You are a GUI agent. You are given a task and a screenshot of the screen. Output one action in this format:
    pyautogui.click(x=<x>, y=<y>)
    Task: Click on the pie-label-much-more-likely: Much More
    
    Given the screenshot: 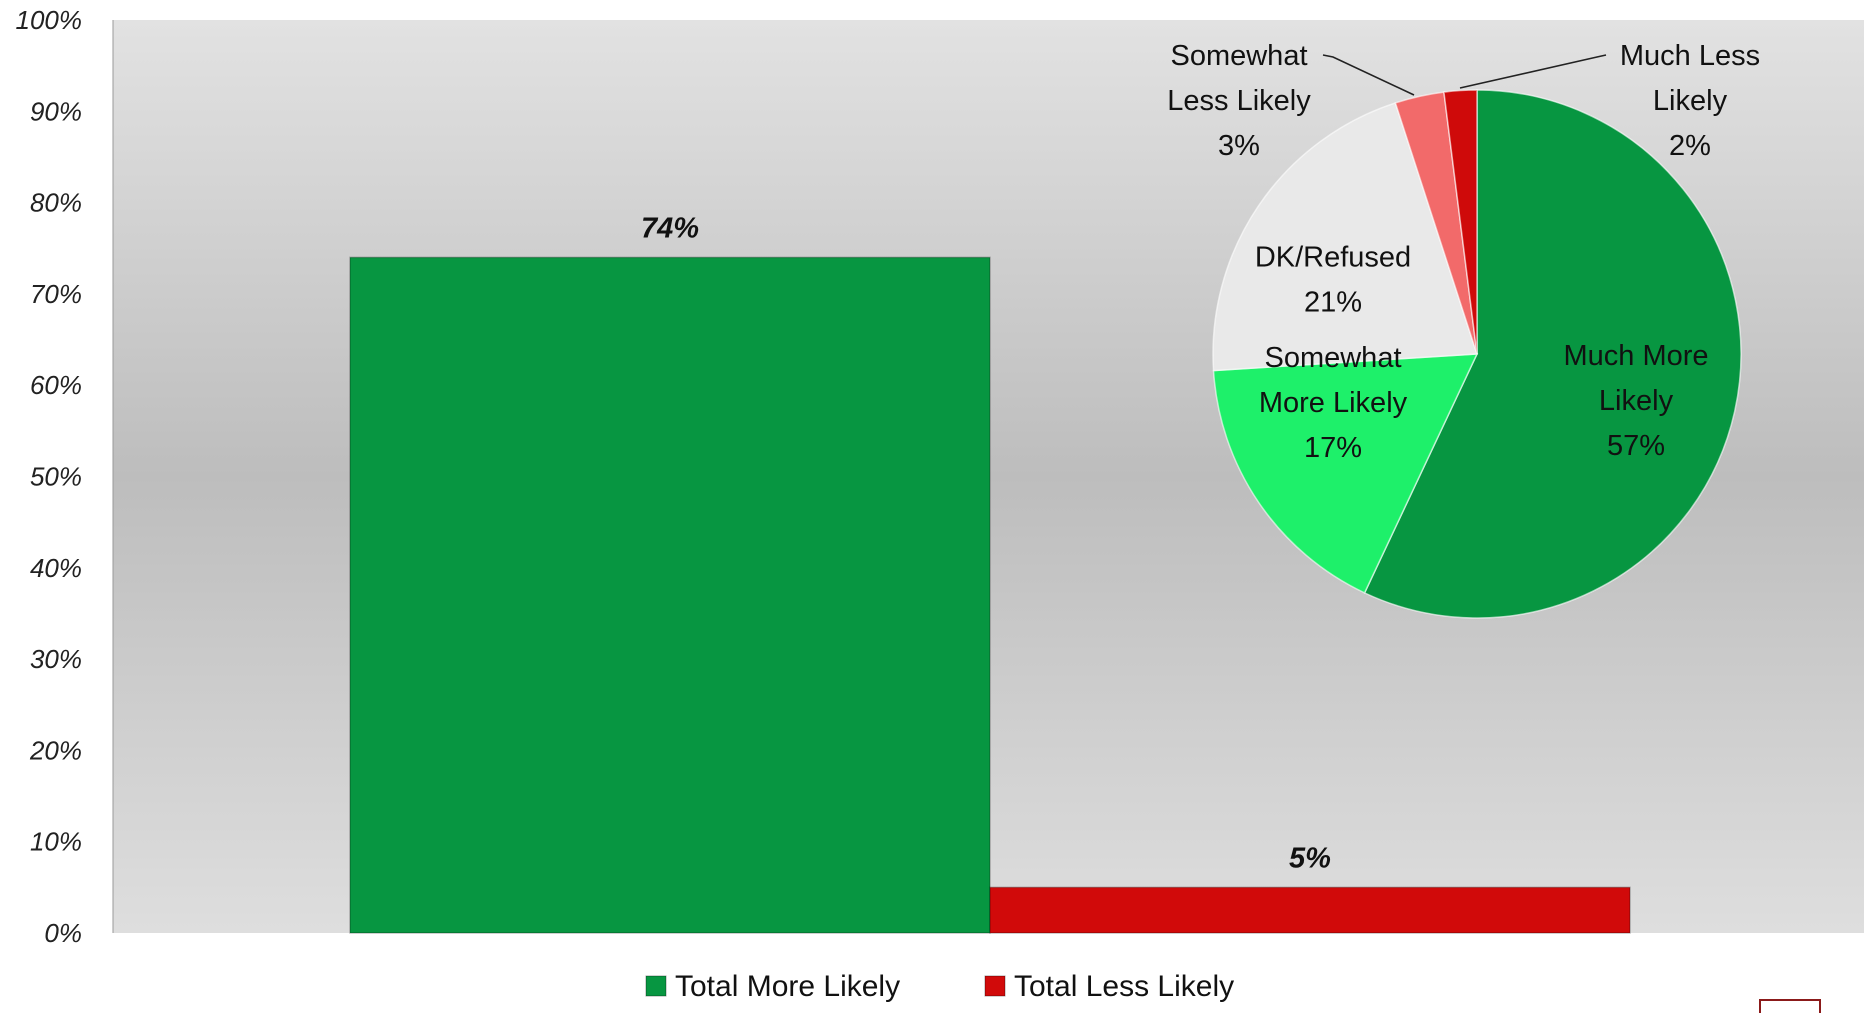 What is the action you would take?
    pyautogui.click(x=1635, y=356)
    